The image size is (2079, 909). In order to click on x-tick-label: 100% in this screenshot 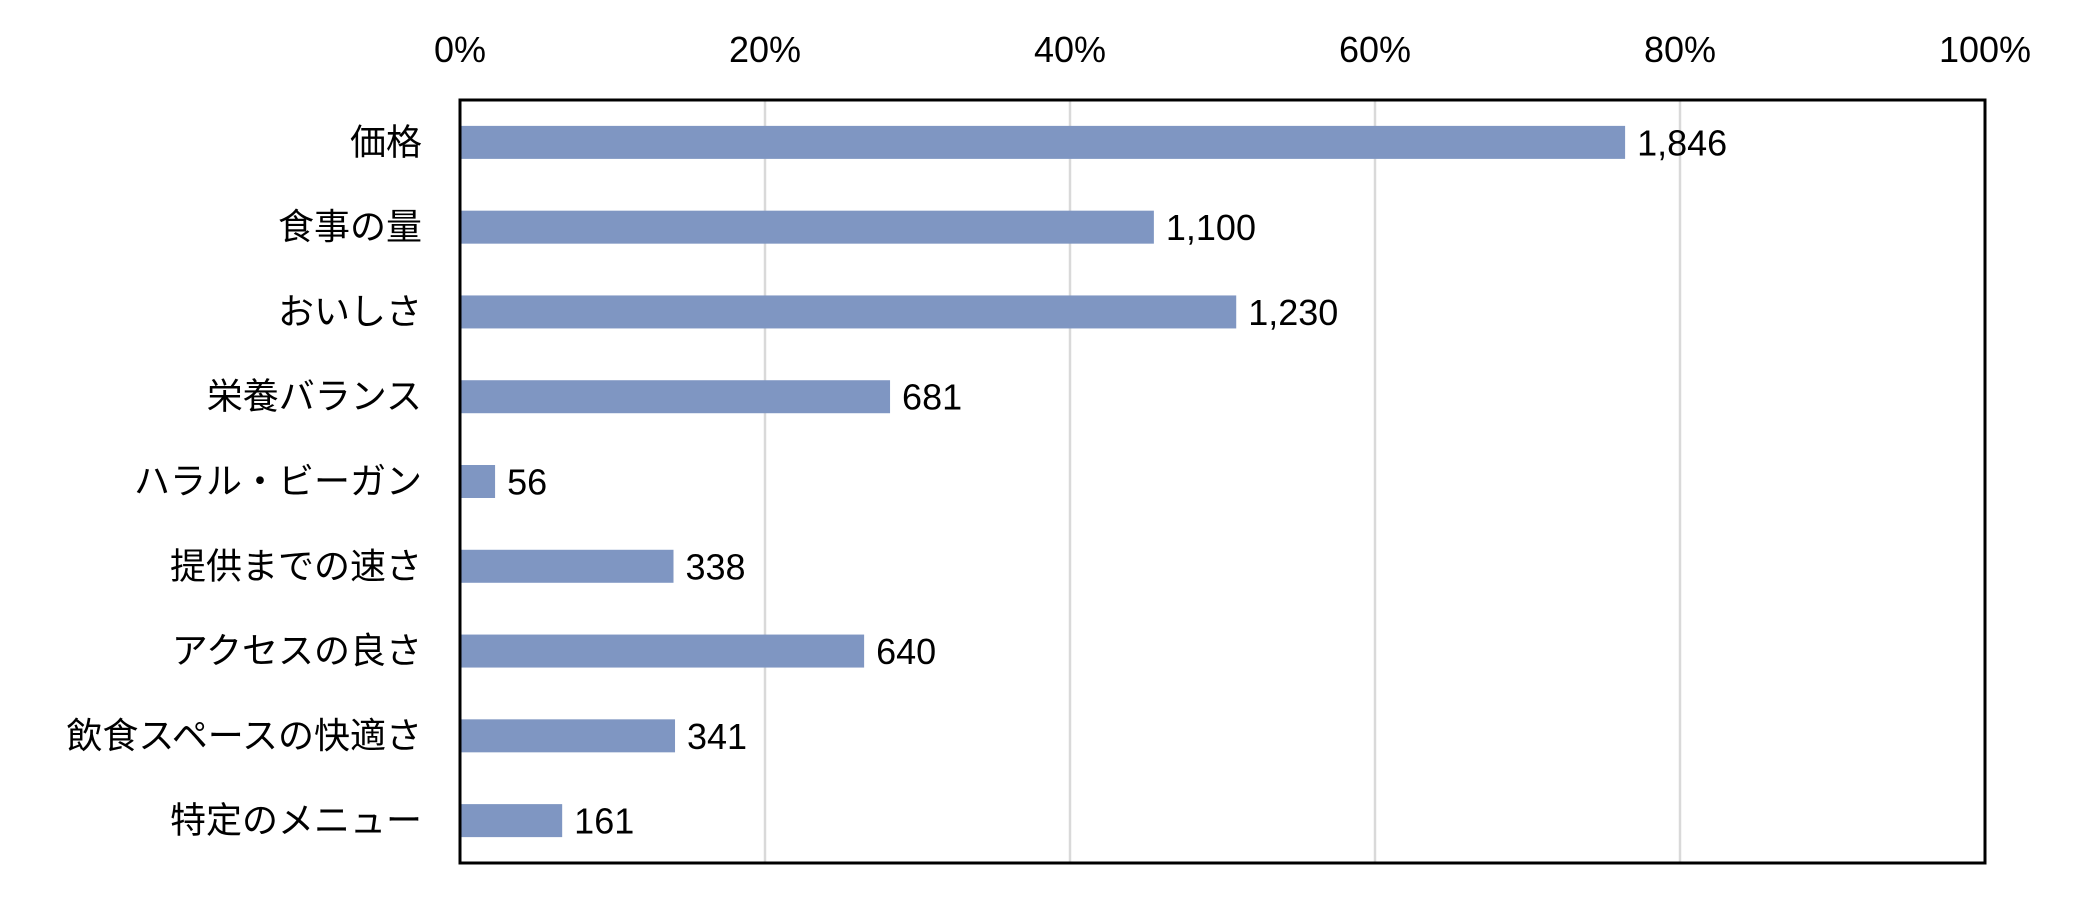, I will do `click(1985, 49)`.